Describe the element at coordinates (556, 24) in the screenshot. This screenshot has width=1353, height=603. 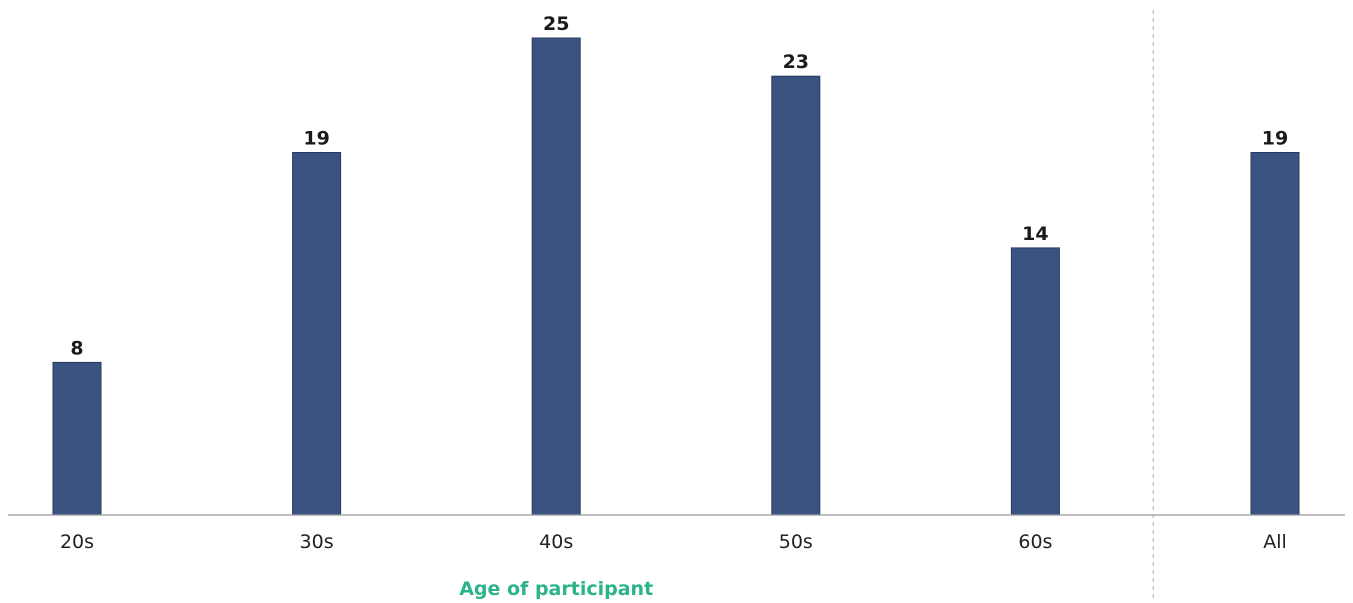
I see `value-label-40s: 25` at that location.